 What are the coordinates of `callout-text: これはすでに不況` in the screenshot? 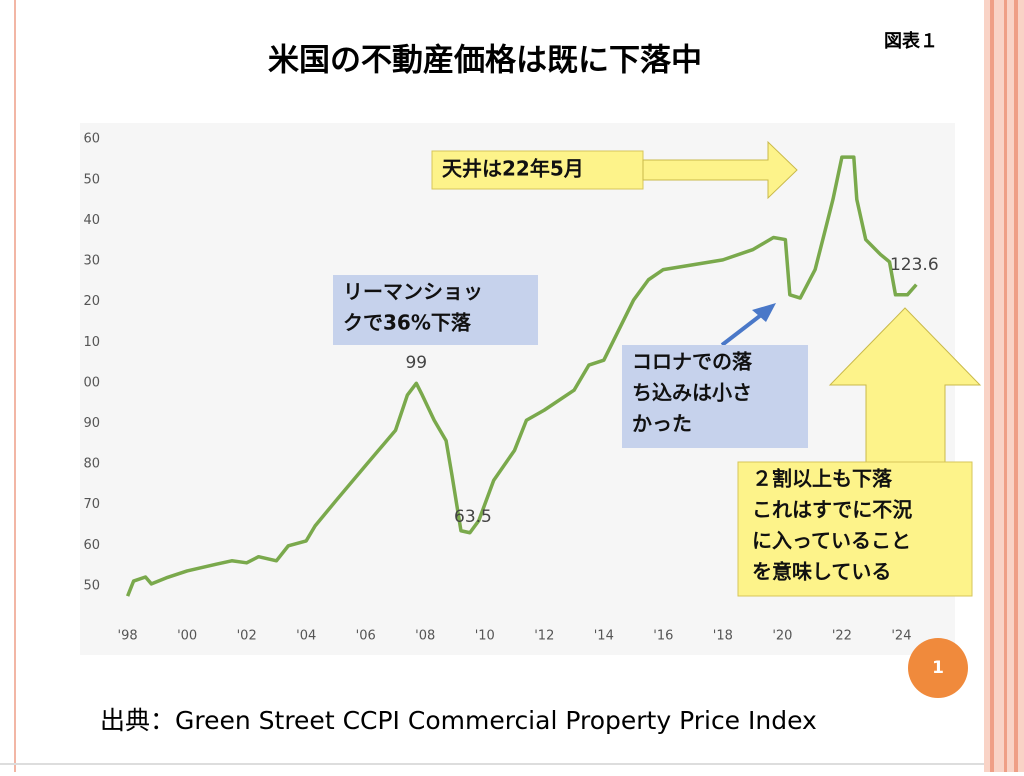 It's located at (832, 510).